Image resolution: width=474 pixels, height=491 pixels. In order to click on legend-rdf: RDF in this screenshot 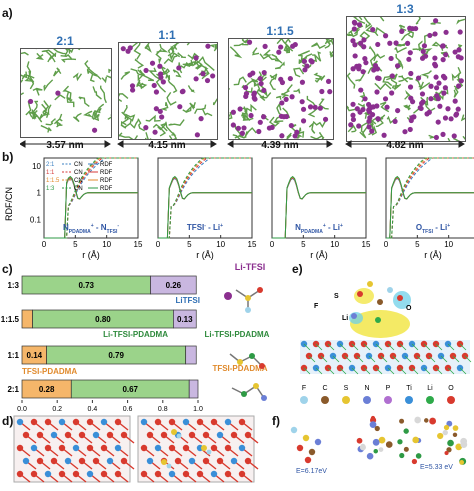, I will do `click(106, 173)`.